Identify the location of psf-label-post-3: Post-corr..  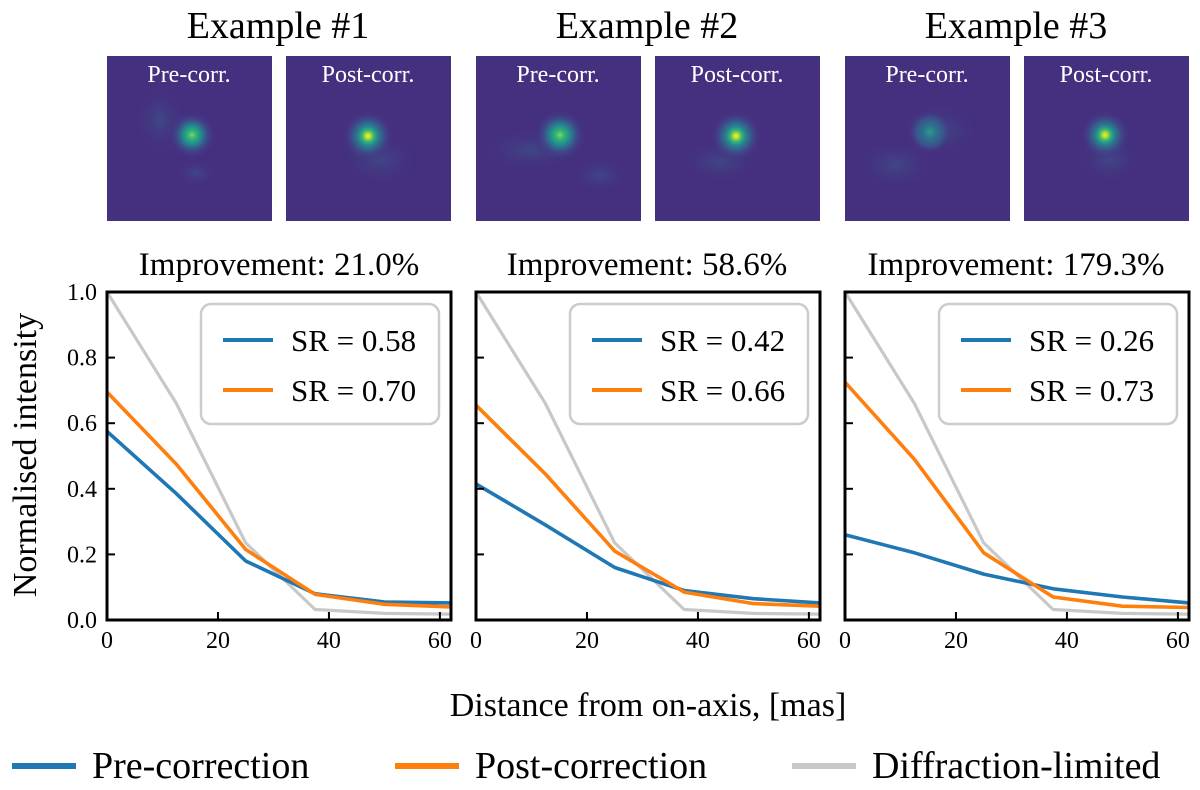
(1106, 75).